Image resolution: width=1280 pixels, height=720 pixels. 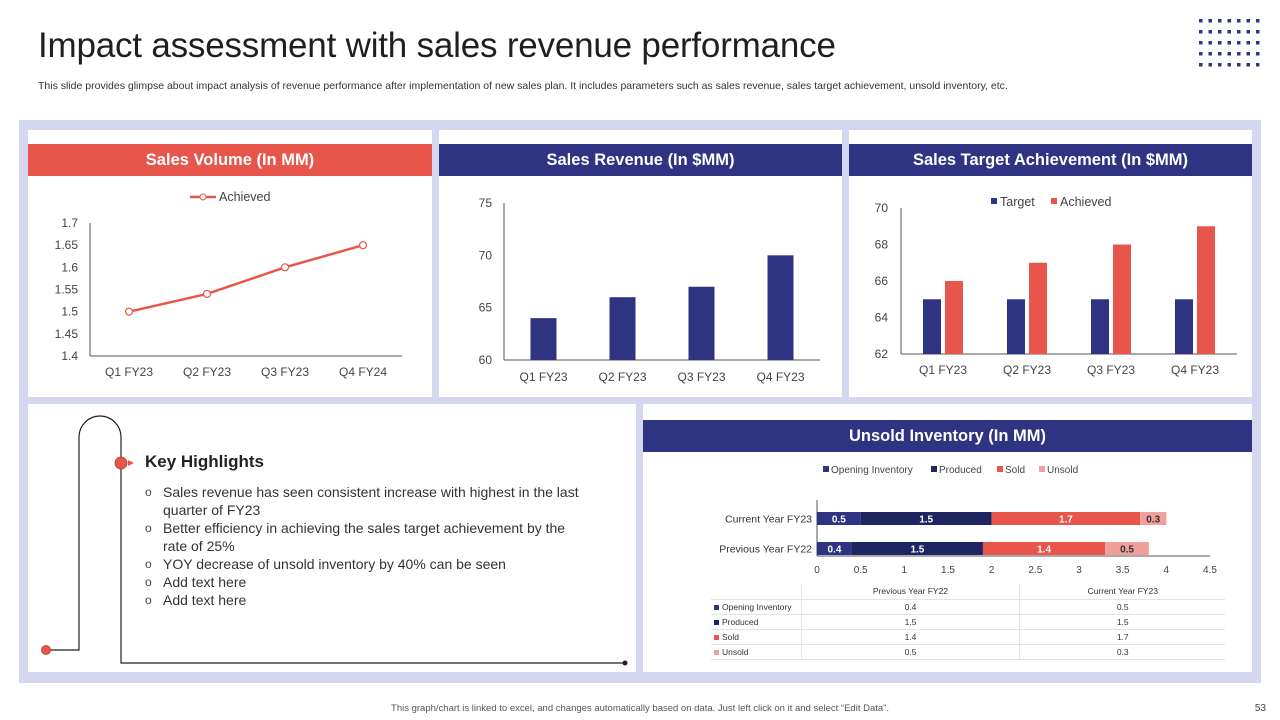 What do you see at coordinates (701, 323) in the screenshot?
I see `bar-revenue` at bounding box center [701, 323].